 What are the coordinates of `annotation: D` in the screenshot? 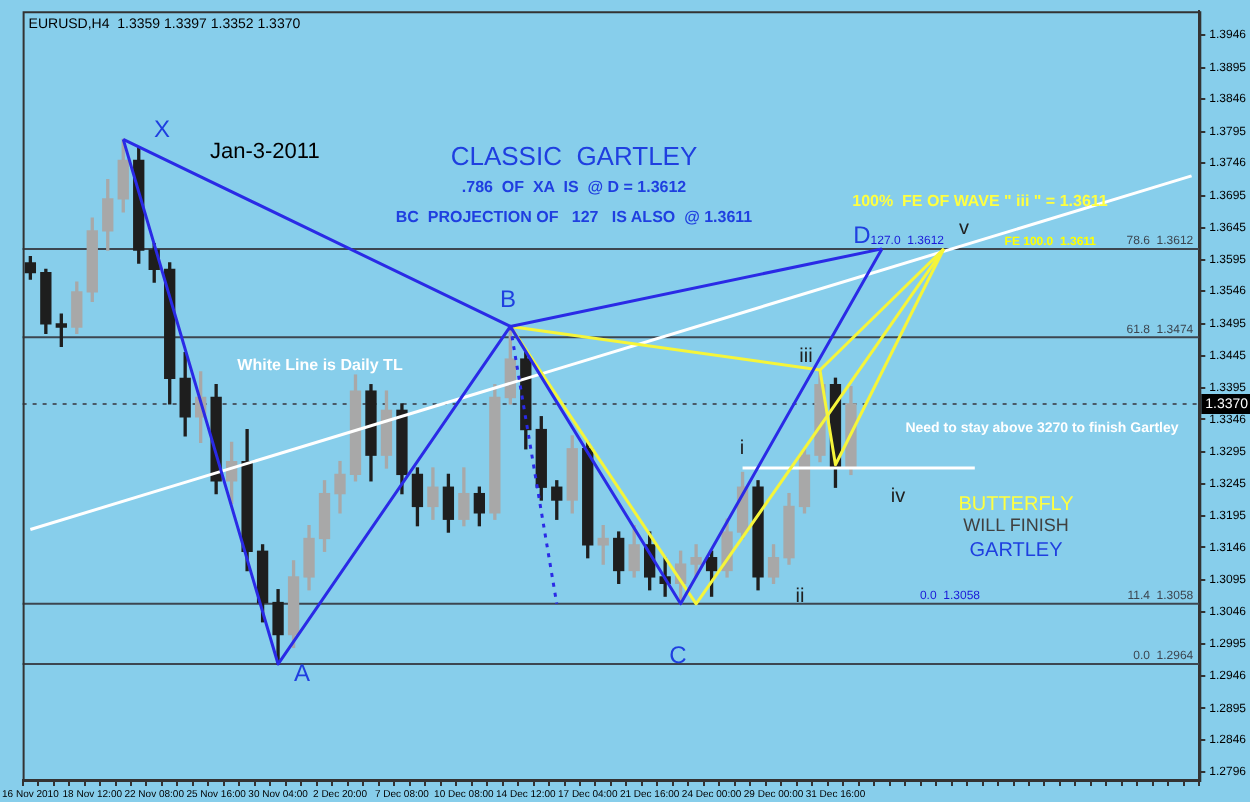 It's located at (862, 234).